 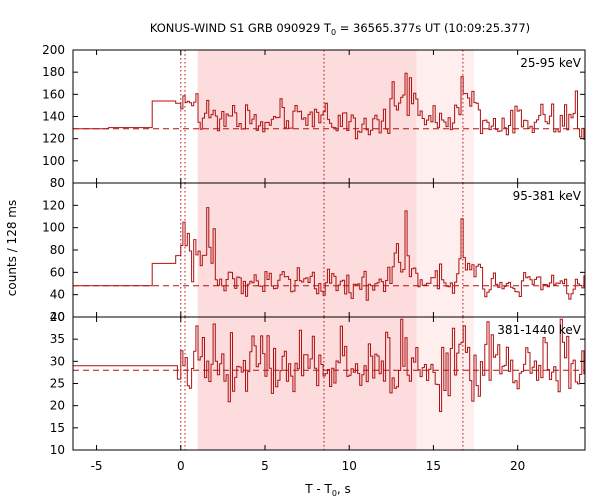 What do you see at coordinates (97, 466) in the screenshot?
I see `x-tick-label: -5` at bounding box center [97, 466].